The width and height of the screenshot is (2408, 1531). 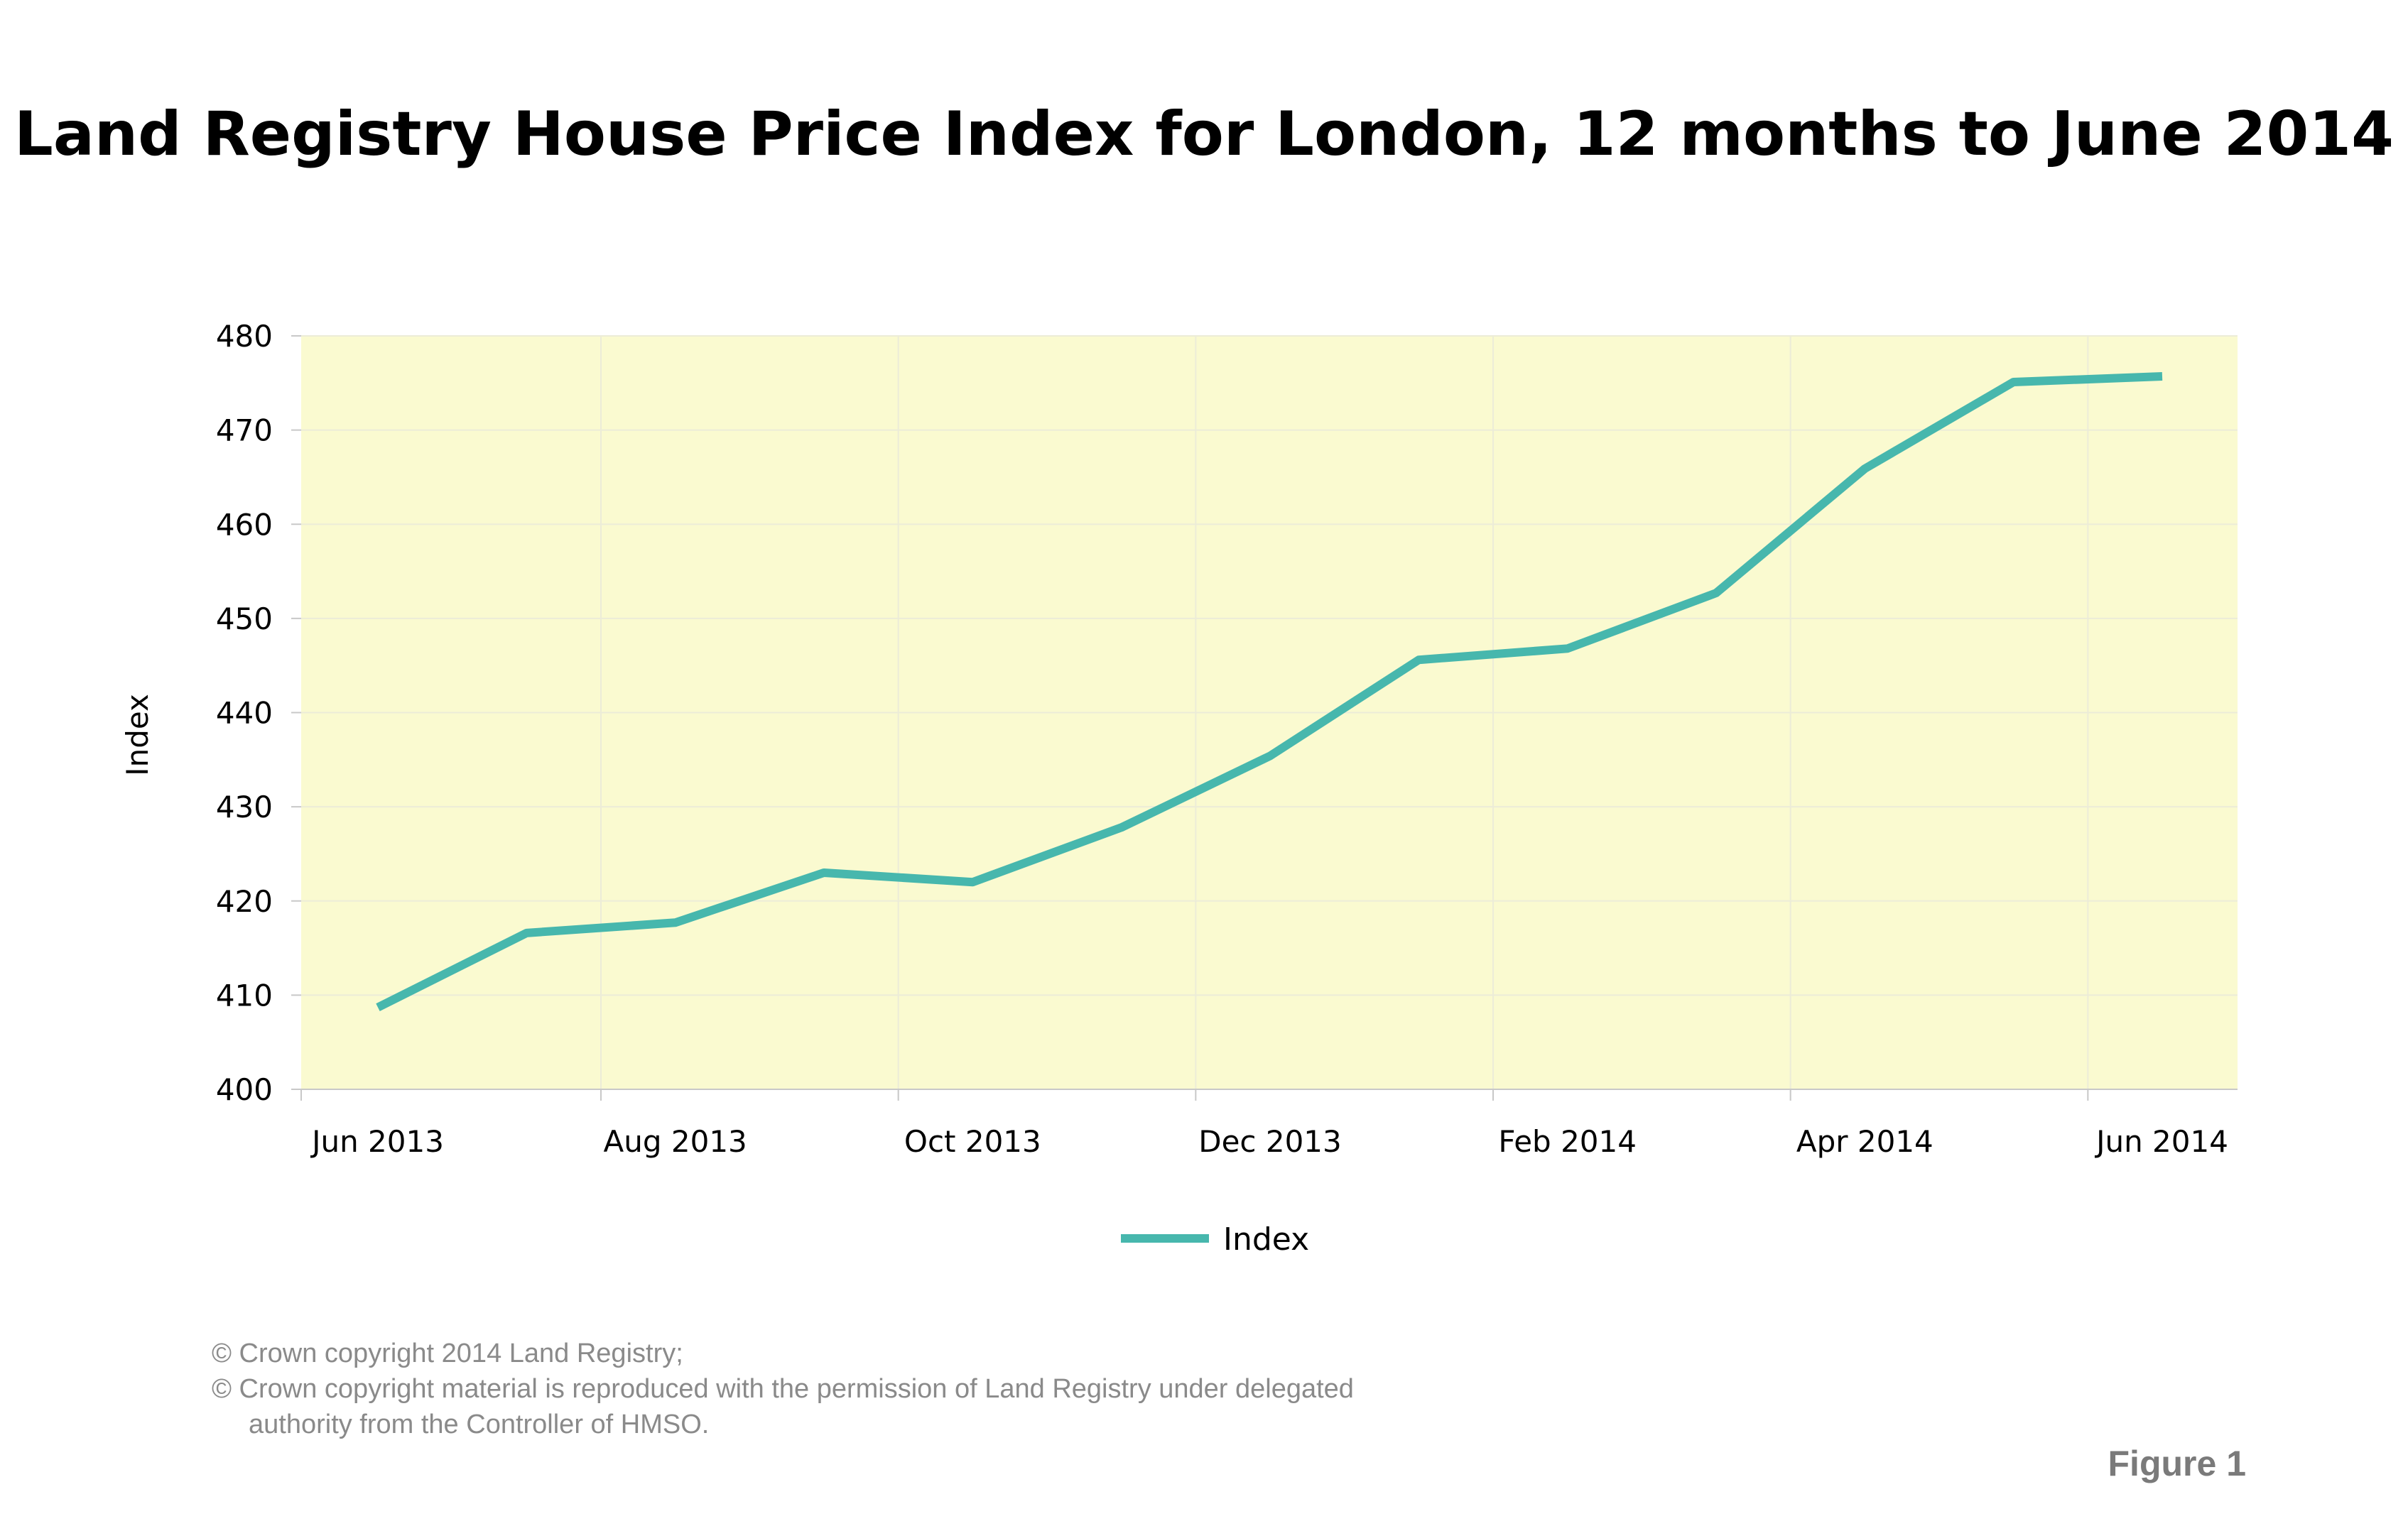 I want to click on x-tick-label: Oct 2013, so click(x=973, y=1141).